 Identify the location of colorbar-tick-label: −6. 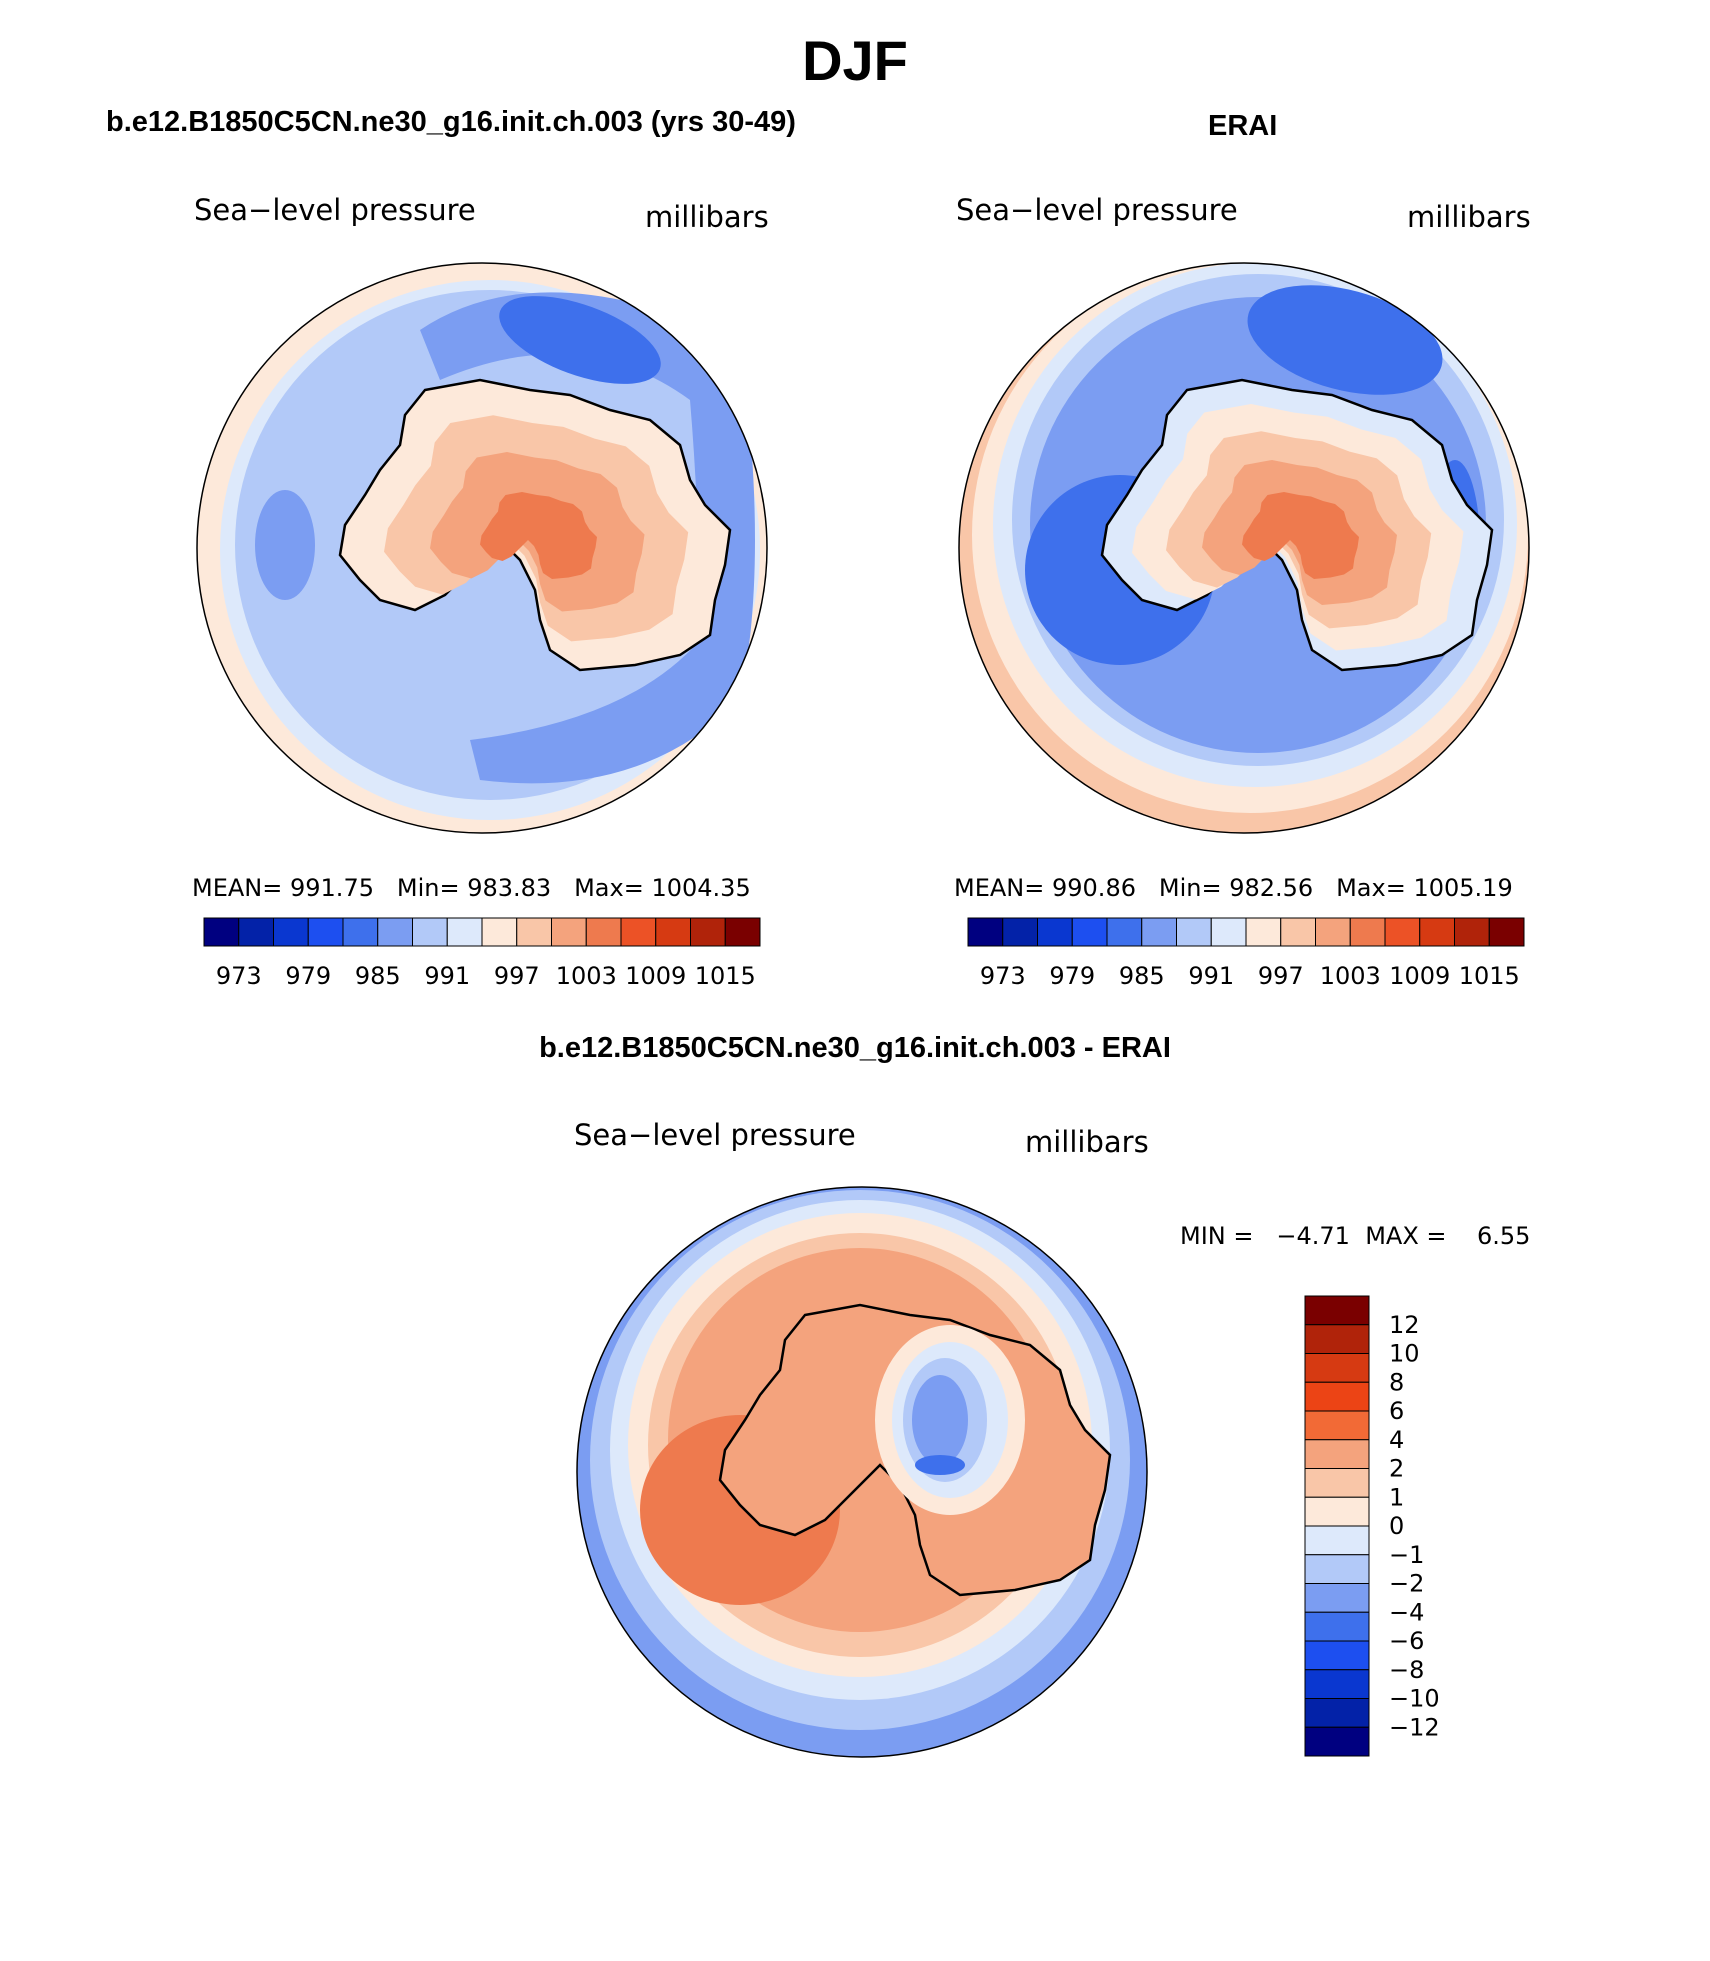
(1406, 1641).